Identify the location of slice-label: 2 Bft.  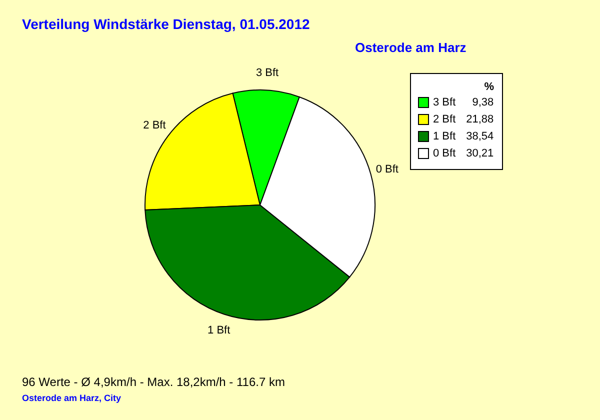
(154, 126).